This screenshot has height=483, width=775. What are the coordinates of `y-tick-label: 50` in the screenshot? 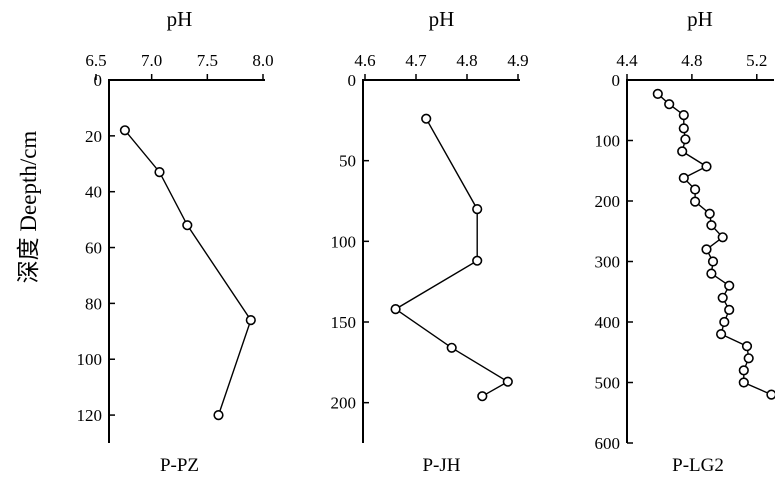 It's located at (347, 161).